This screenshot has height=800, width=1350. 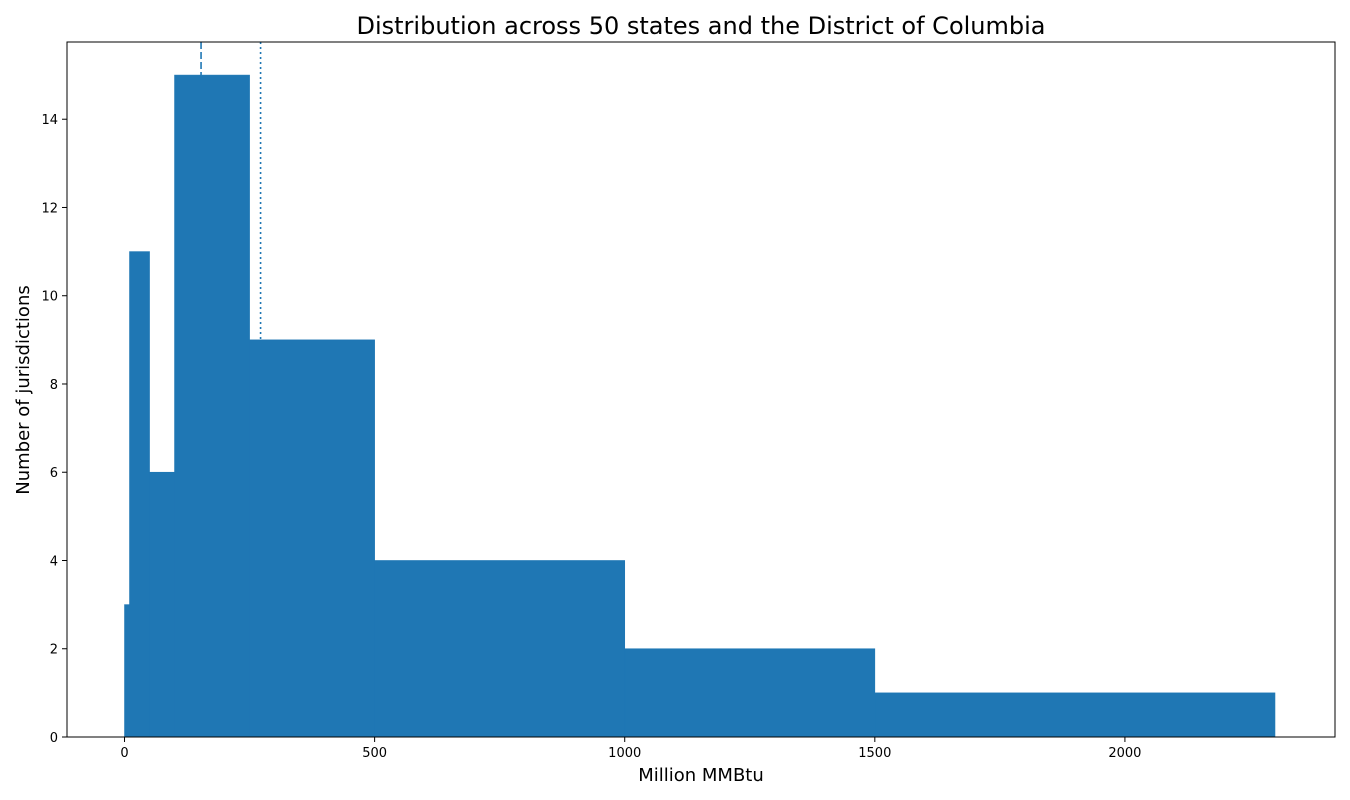 I want to click on x-tick-label: 2000, so click(x=1124, y=753).